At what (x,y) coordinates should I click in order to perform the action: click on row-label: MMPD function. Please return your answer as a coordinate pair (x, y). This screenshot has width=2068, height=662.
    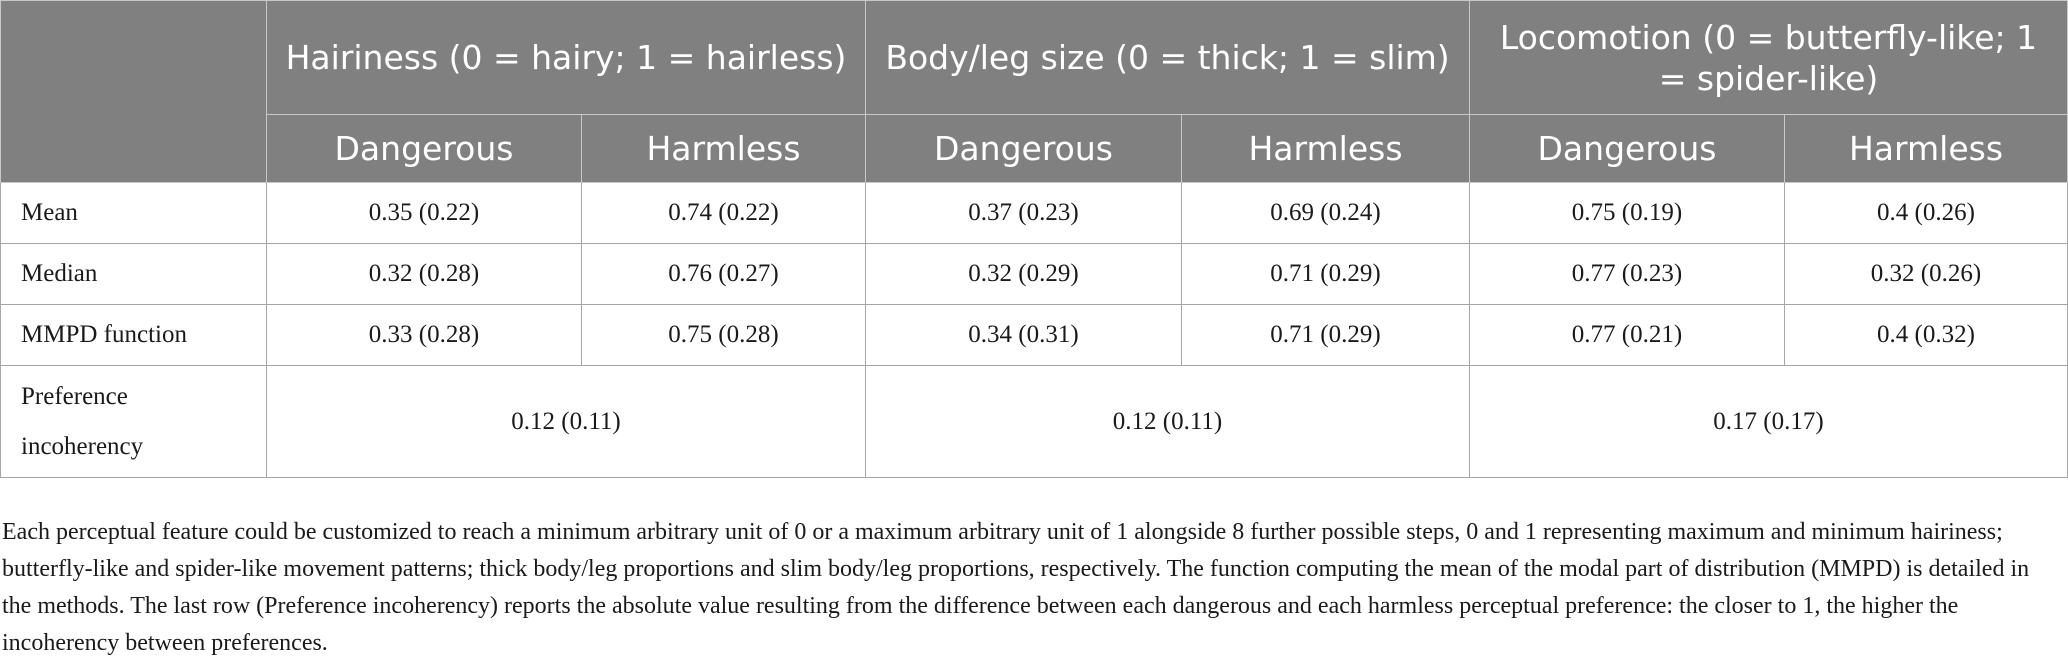
    Looking at the image, I should click on (133, 335).